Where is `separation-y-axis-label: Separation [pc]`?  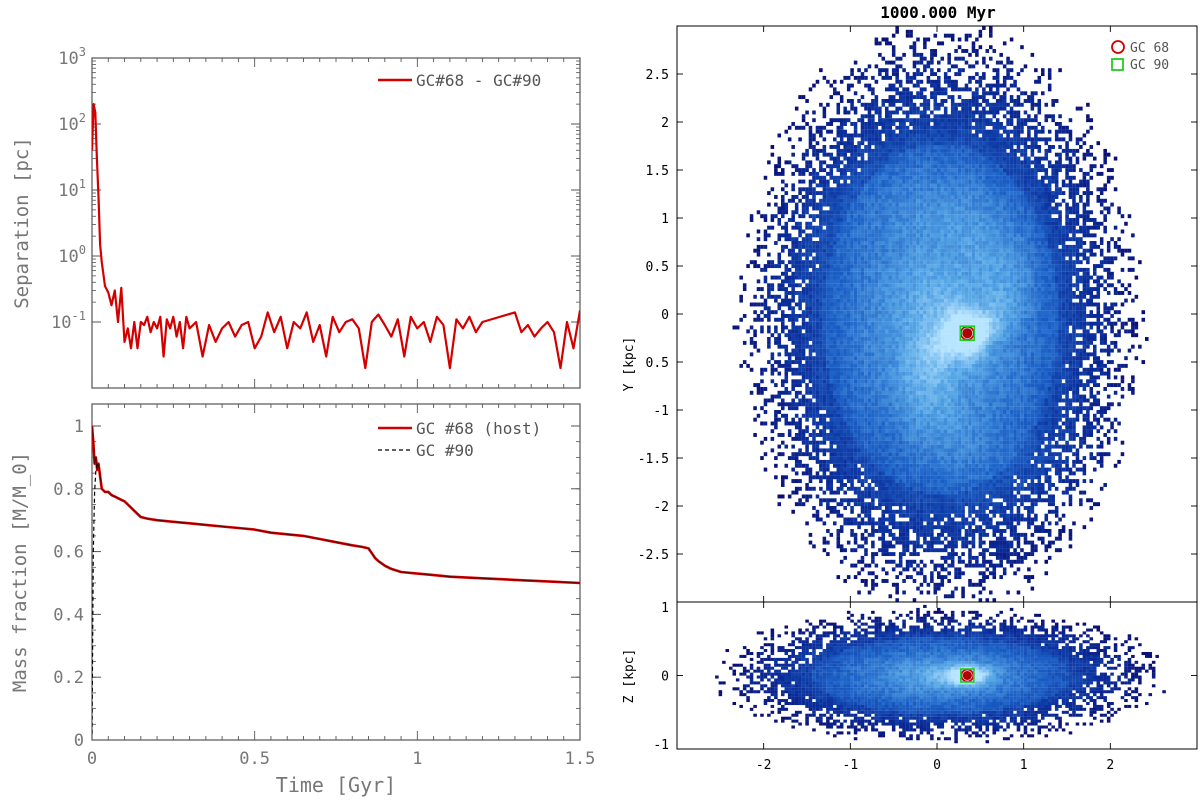
separation-y-axis-label: Separation [pc] is located at coordinates (22, 223).